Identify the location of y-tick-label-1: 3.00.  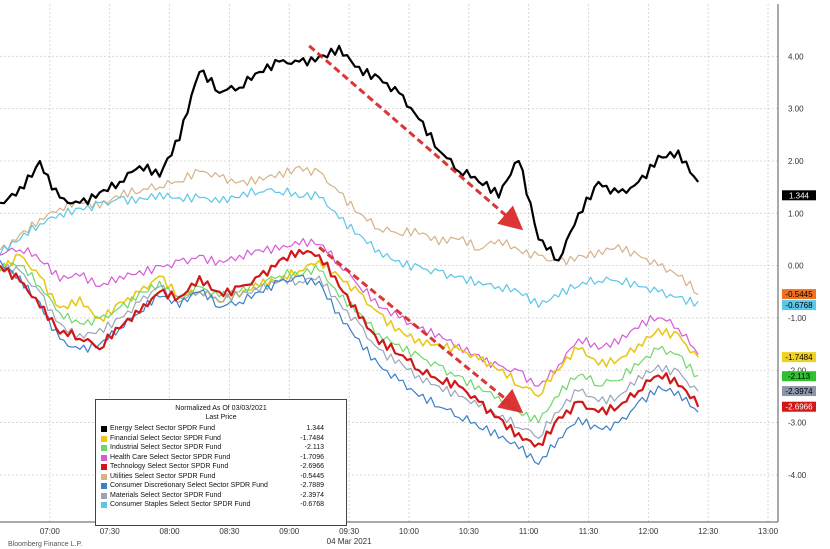
(796, 109).